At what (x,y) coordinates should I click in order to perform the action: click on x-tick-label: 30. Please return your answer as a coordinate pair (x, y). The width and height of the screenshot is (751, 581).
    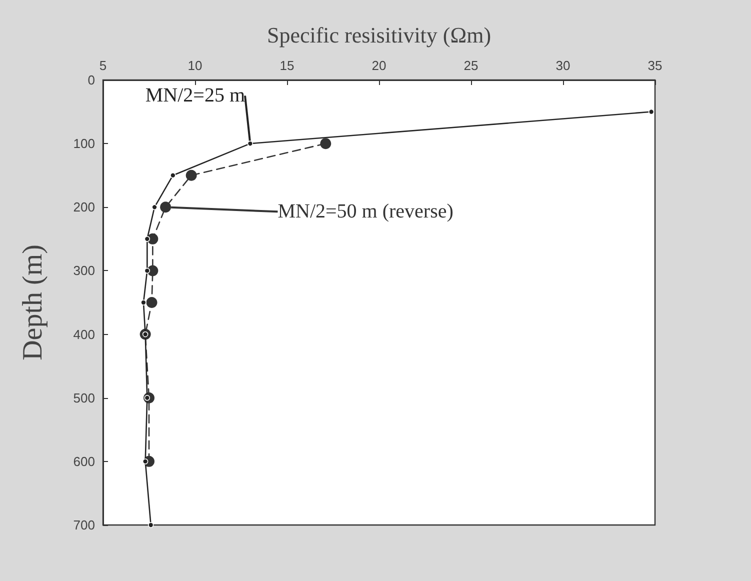
    Looking at the image, I should click on (563, 65).